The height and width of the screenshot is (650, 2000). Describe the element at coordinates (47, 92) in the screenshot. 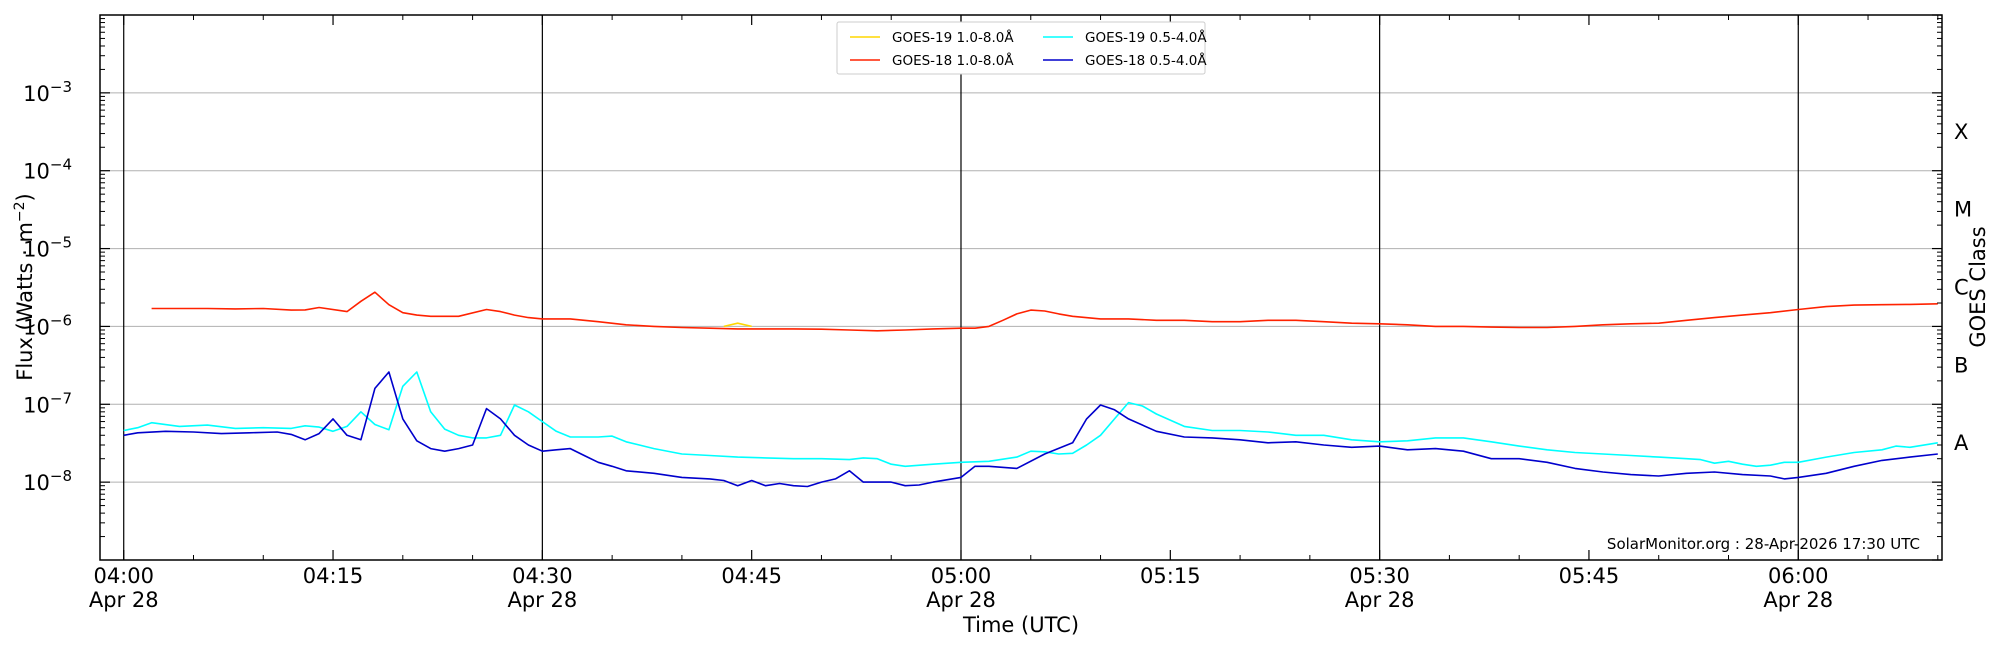

I see `y-tick-label: 10⁻³` at that location.